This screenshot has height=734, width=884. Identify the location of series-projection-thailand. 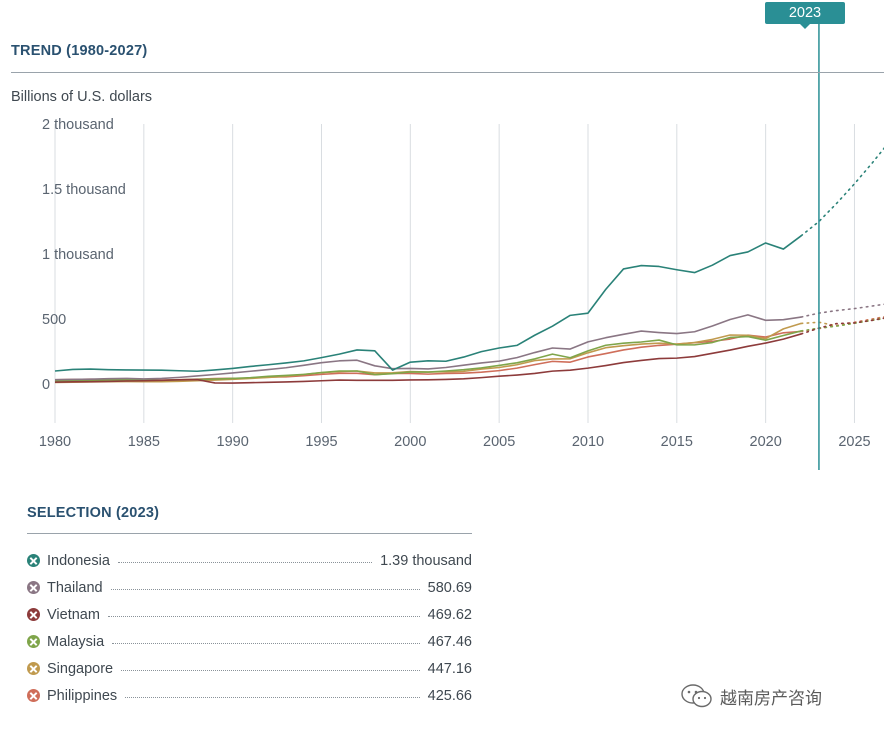
(842, 310).